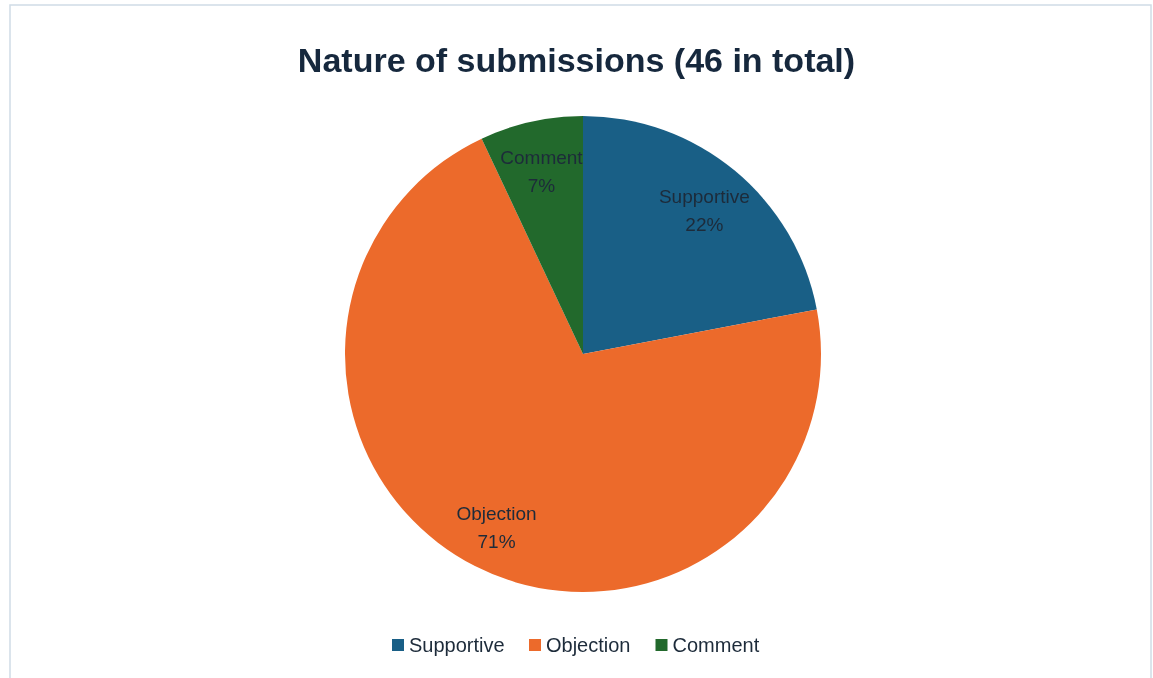 The width and height of the screenshot is (1153, 678). Describe the element at coordinates (541, 186) in the screenshot. I see `data-label: 7%` at that location.